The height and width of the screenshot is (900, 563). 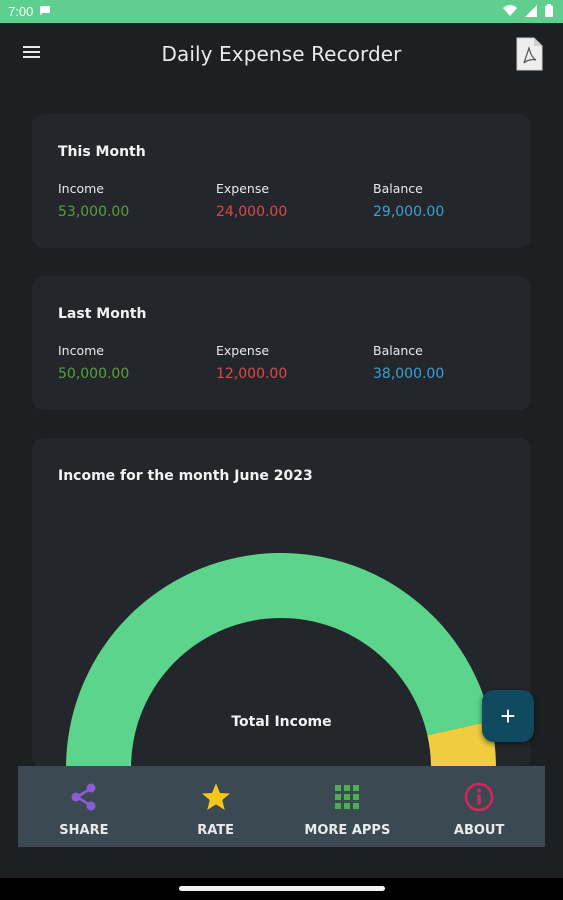 What do you see at coordinates (252, 374) in the screenshot?
I see `expense-value: 12,000.00` at bounding box center [252, 374].